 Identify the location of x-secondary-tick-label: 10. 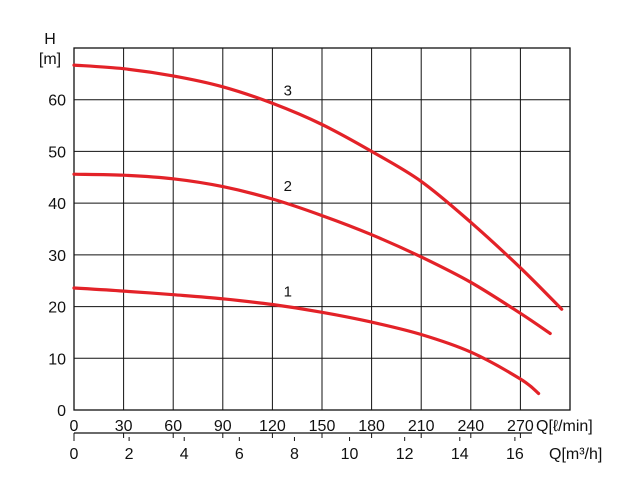
(350, 454).